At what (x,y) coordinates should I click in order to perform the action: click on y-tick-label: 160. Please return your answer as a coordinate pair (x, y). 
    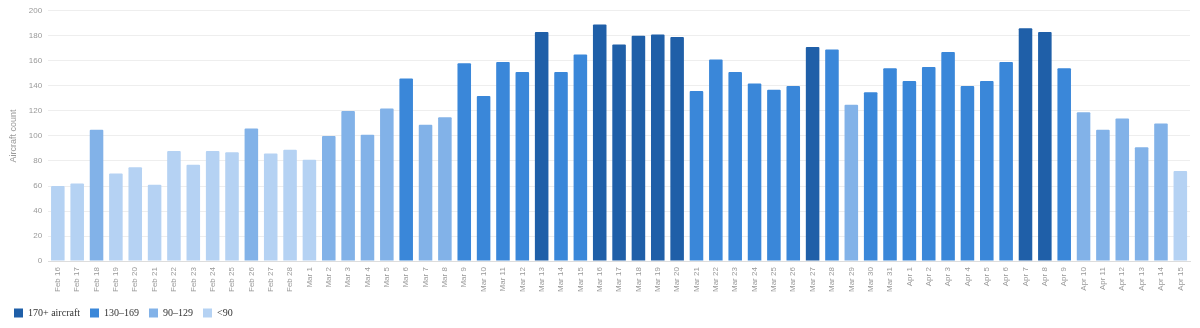
    Looking at the image, I should click on (35, 61).